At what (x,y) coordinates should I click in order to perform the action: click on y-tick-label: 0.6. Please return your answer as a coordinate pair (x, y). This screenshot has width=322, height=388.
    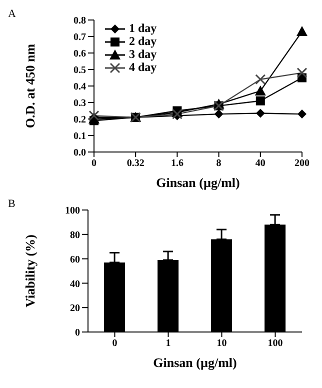
    Looking at the image, I should click on (80, 54).